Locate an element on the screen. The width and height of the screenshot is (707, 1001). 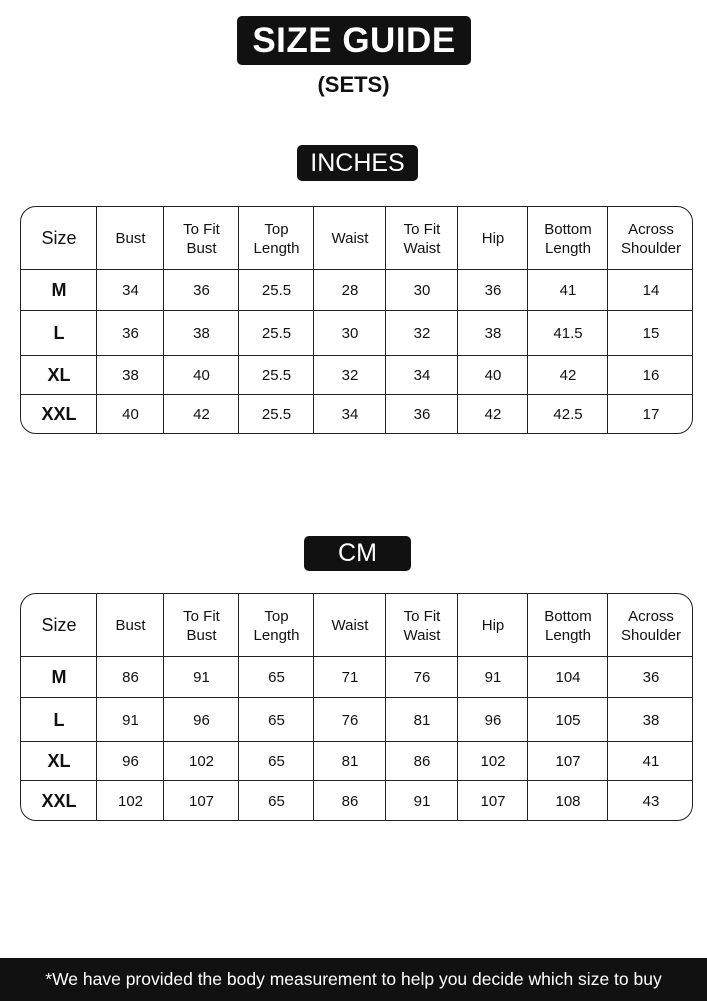
size-label: XL is located at coordinates (59, 761).